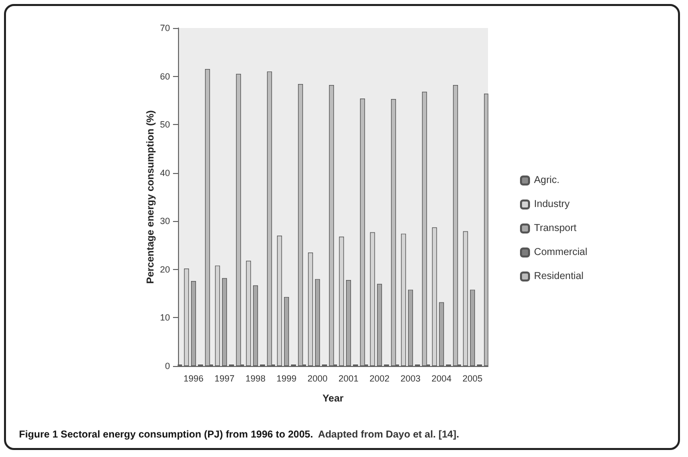 The height and width of the screenshot is (457, 688). Describe the element at coordinates (379, 379) in the screenshot. I see `x-tick-label: 2002` at that location.